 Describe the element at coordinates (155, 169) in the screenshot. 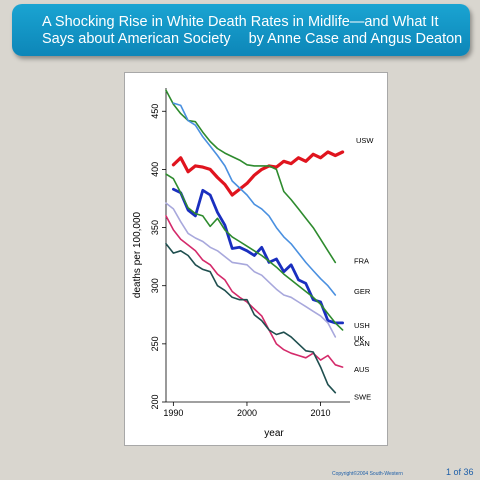

I see `y-tick-label: 400` at that location.